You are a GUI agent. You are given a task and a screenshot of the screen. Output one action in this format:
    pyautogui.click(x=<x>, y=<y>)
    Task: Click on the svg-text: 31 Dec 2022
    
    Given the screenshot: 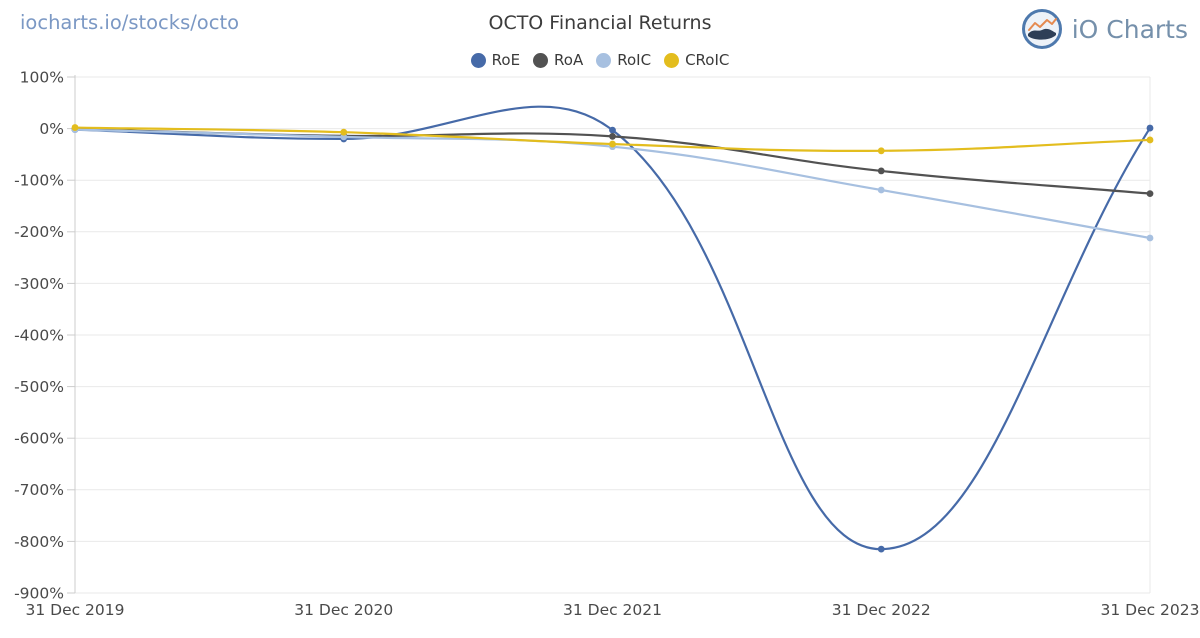 What is the action you would take?
    pyautogui.click(x=881, y=610)
    